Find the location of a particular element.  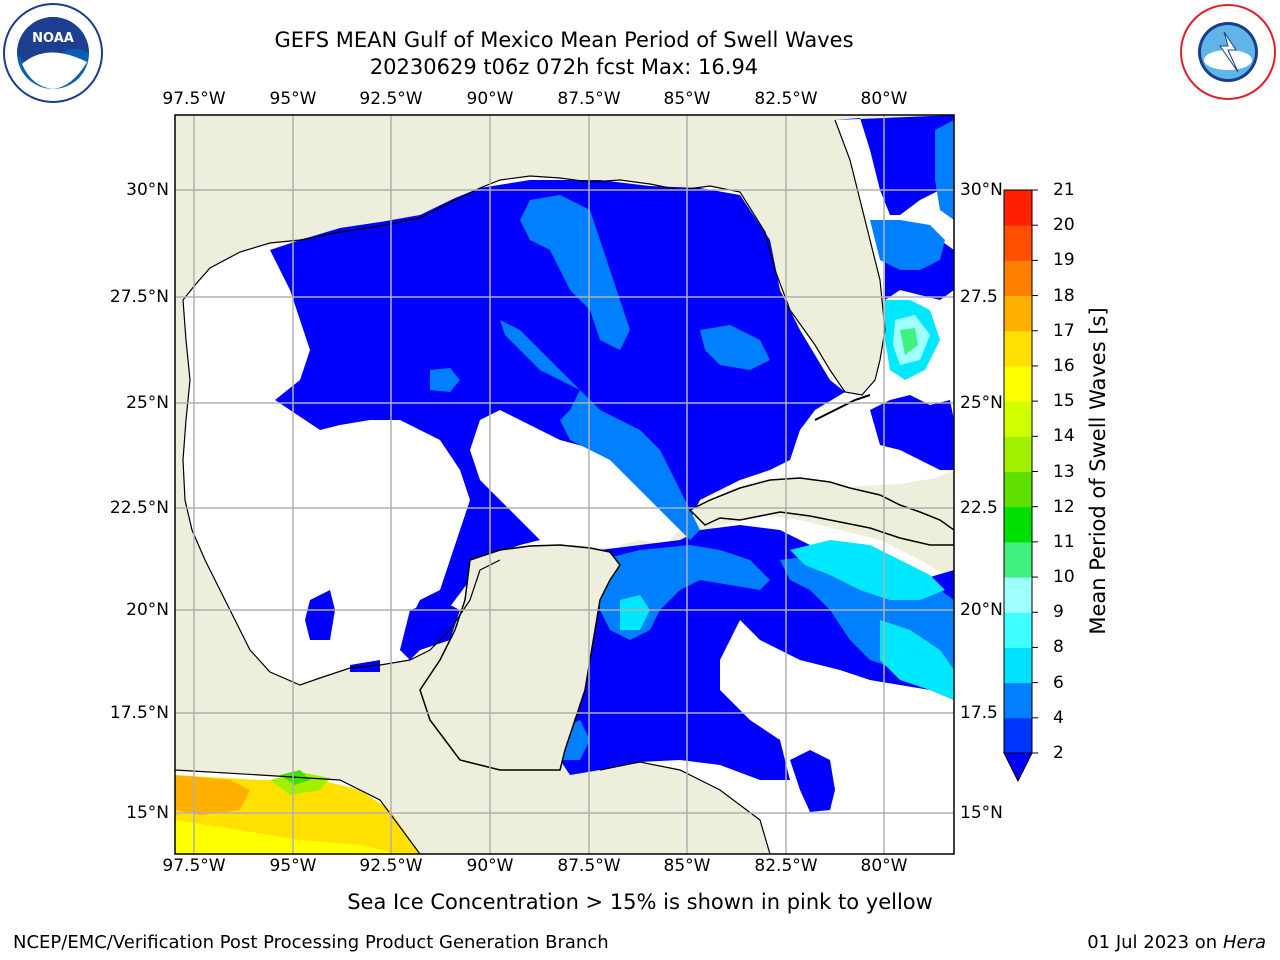

lat-label-right: 22.5 is located at coordinates (979, 508).